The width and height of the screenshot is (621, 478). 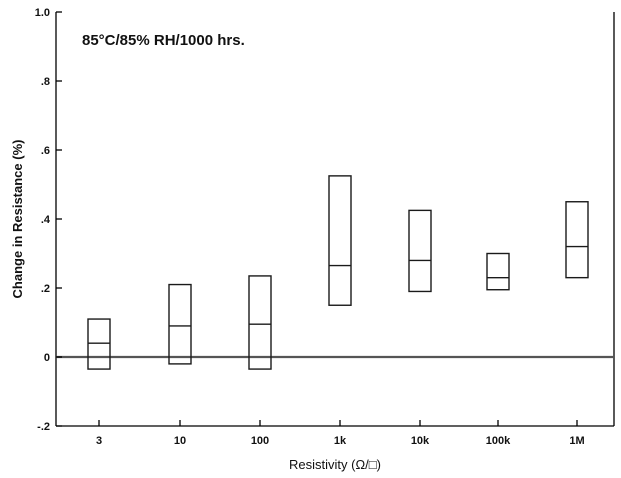 What do you see at coordinates (47, 358) in the screenshot?
I see `y-tick-label: 0` at bounding box center [47, 358].